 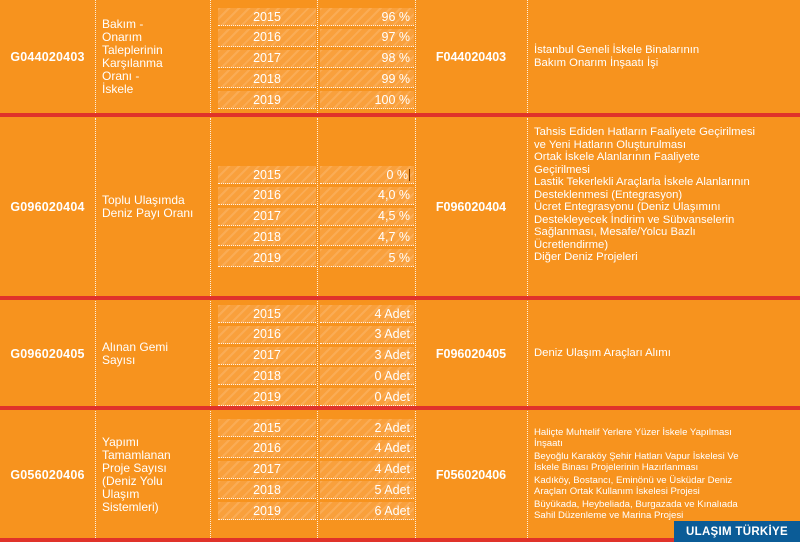 I want to click on indicator-name-lines: Toplu Ulaşımda Deniz Payı Oranı, so click(x=147, y=207).